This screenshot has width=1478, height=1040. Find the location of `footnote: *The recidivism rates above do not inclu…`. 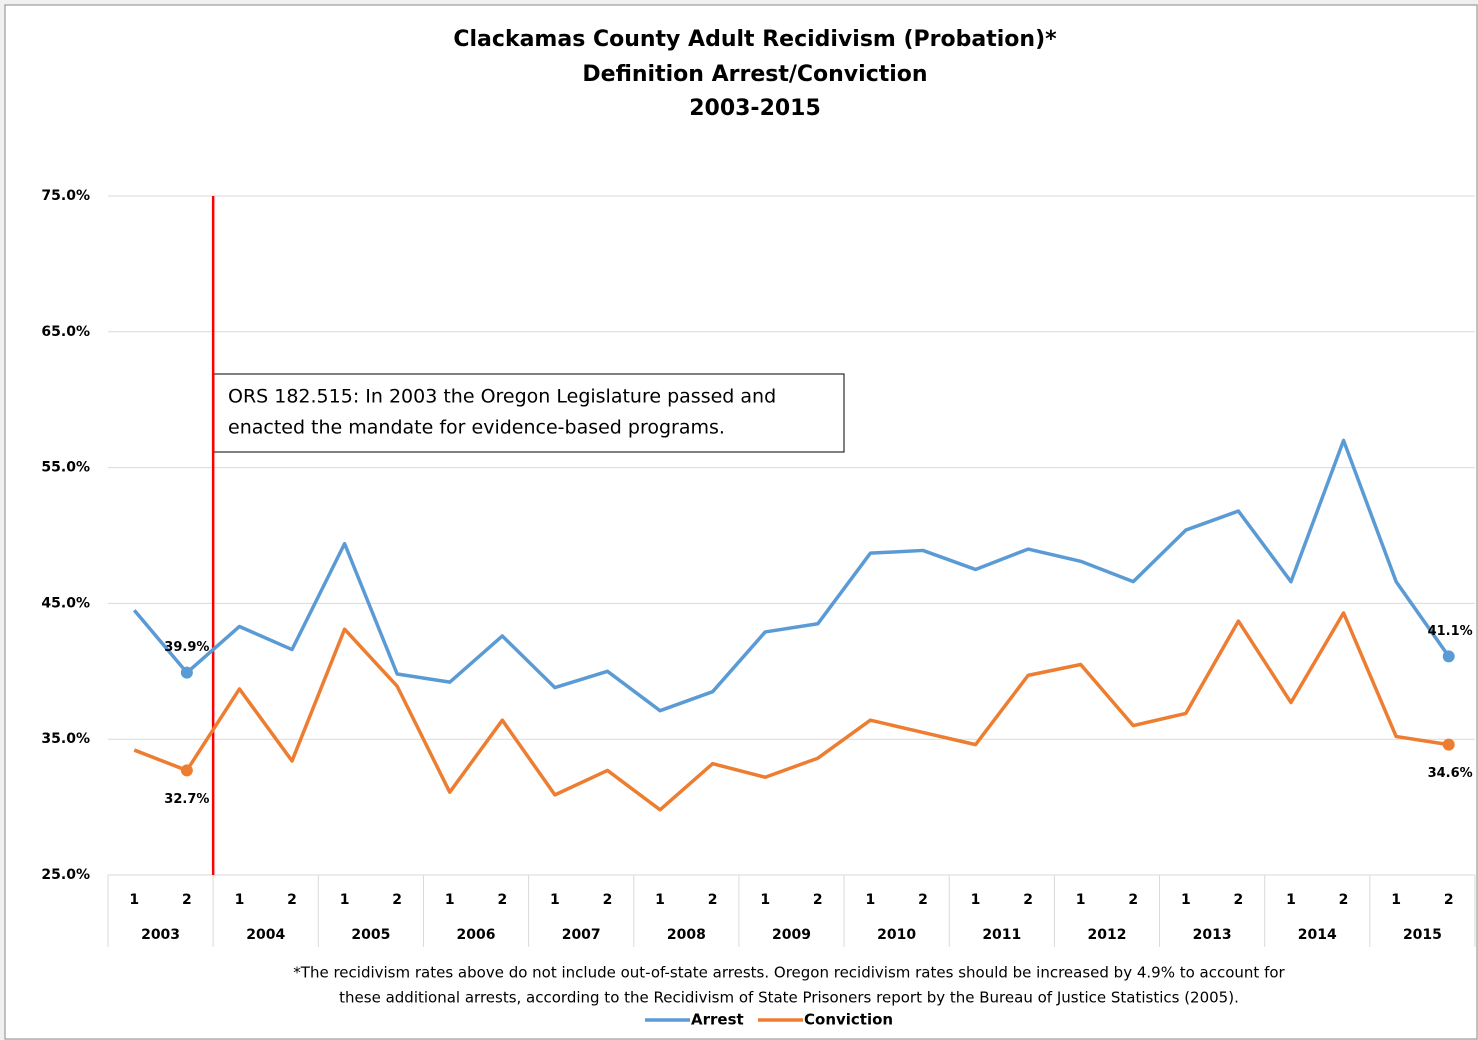

footnote: *The recidivism rates above do not inclu… is located at coordinates (789, 973).